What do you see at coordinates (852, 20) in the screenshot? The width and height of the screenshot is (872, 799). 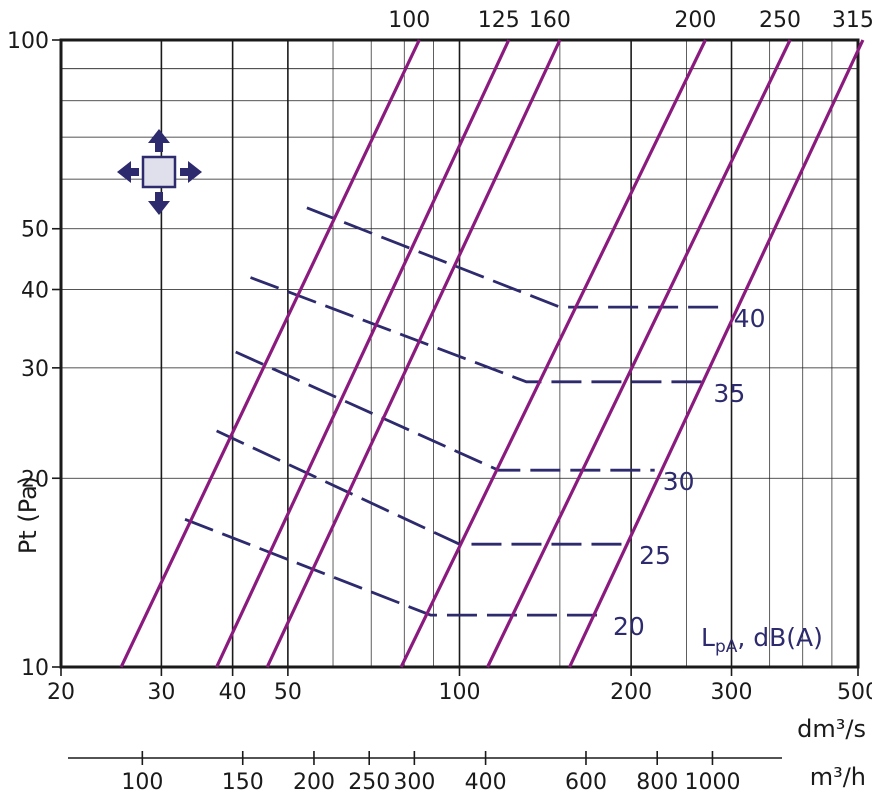 I see `diffuser-size-label: 315` at bounding box center [852, 20].